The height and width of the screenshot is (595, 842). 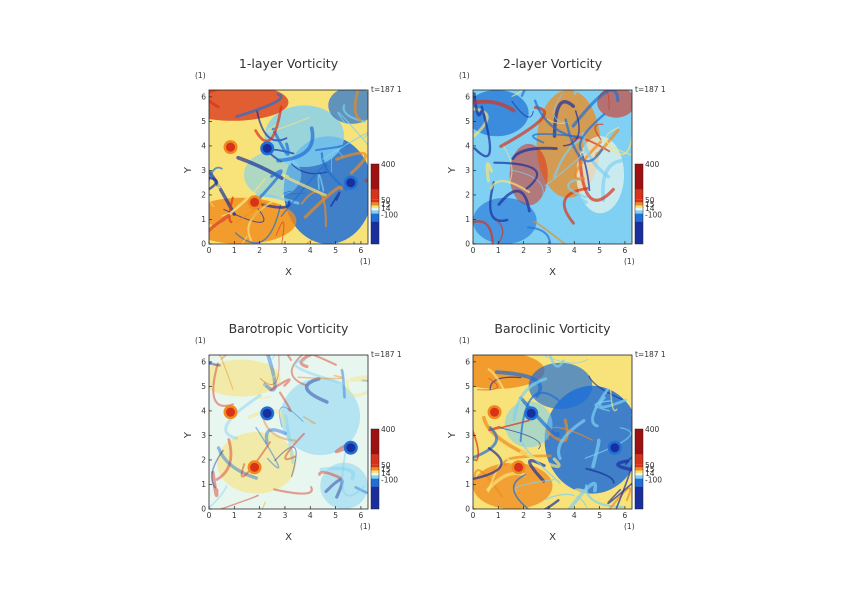 What do you see at coordinates (386, 89) in the screenshot?
I see `time-label: t=187 1` at bounding box center [386, 89].